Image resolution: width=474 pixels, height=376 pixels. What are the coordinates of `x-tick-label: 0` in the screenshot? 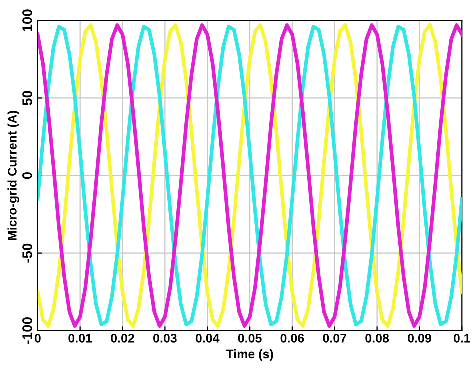 It's located at (37, 338).